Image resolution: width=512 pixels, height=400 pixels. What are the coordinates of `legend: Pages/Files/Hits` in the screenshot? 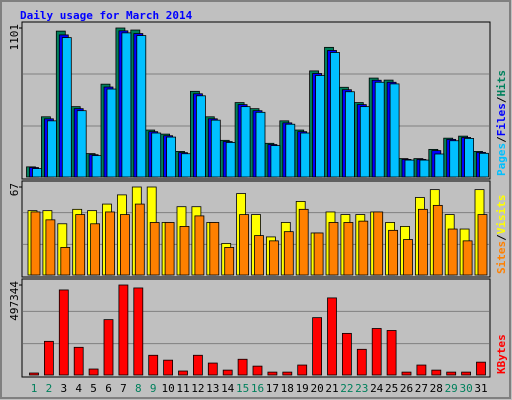 It's located at (501, 123).